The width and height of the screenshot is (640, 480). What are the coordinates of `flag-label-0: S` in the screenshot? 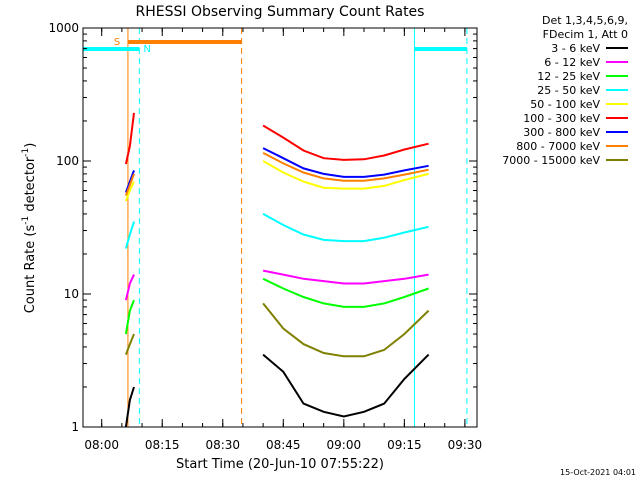 It's located at (117, 42).